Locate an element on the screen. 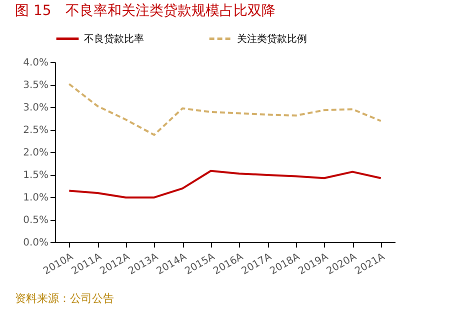 The height and width of the screenshot is (323, 449). y-tick-label: 0.5% is located at coordinates (35, 220).